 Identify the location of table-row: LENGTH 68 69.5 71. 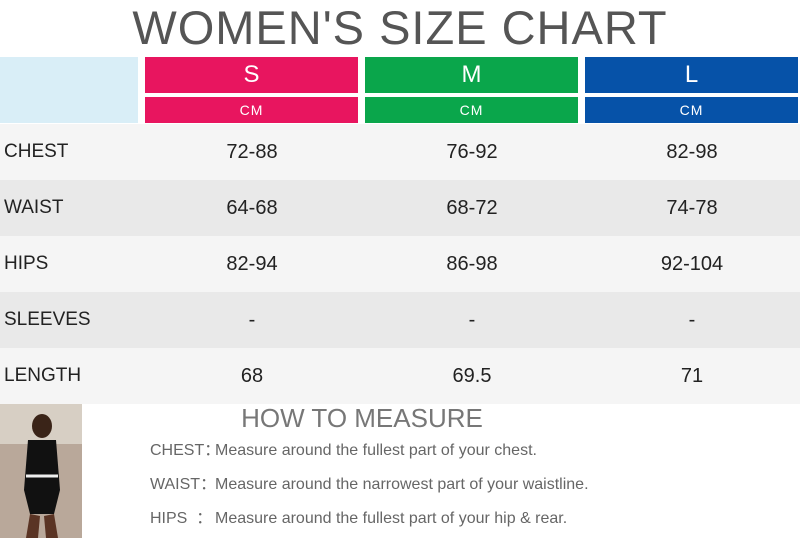
(400, 376).